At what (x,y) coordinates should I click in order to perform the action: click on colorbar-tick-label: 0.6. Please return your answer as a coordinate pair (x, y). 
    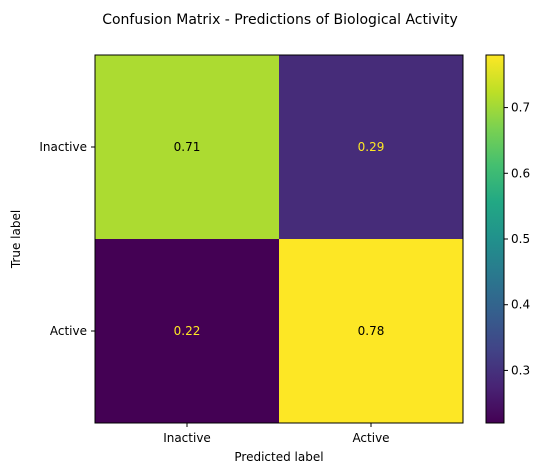
    Looking at the image, I should click on (520, 173).